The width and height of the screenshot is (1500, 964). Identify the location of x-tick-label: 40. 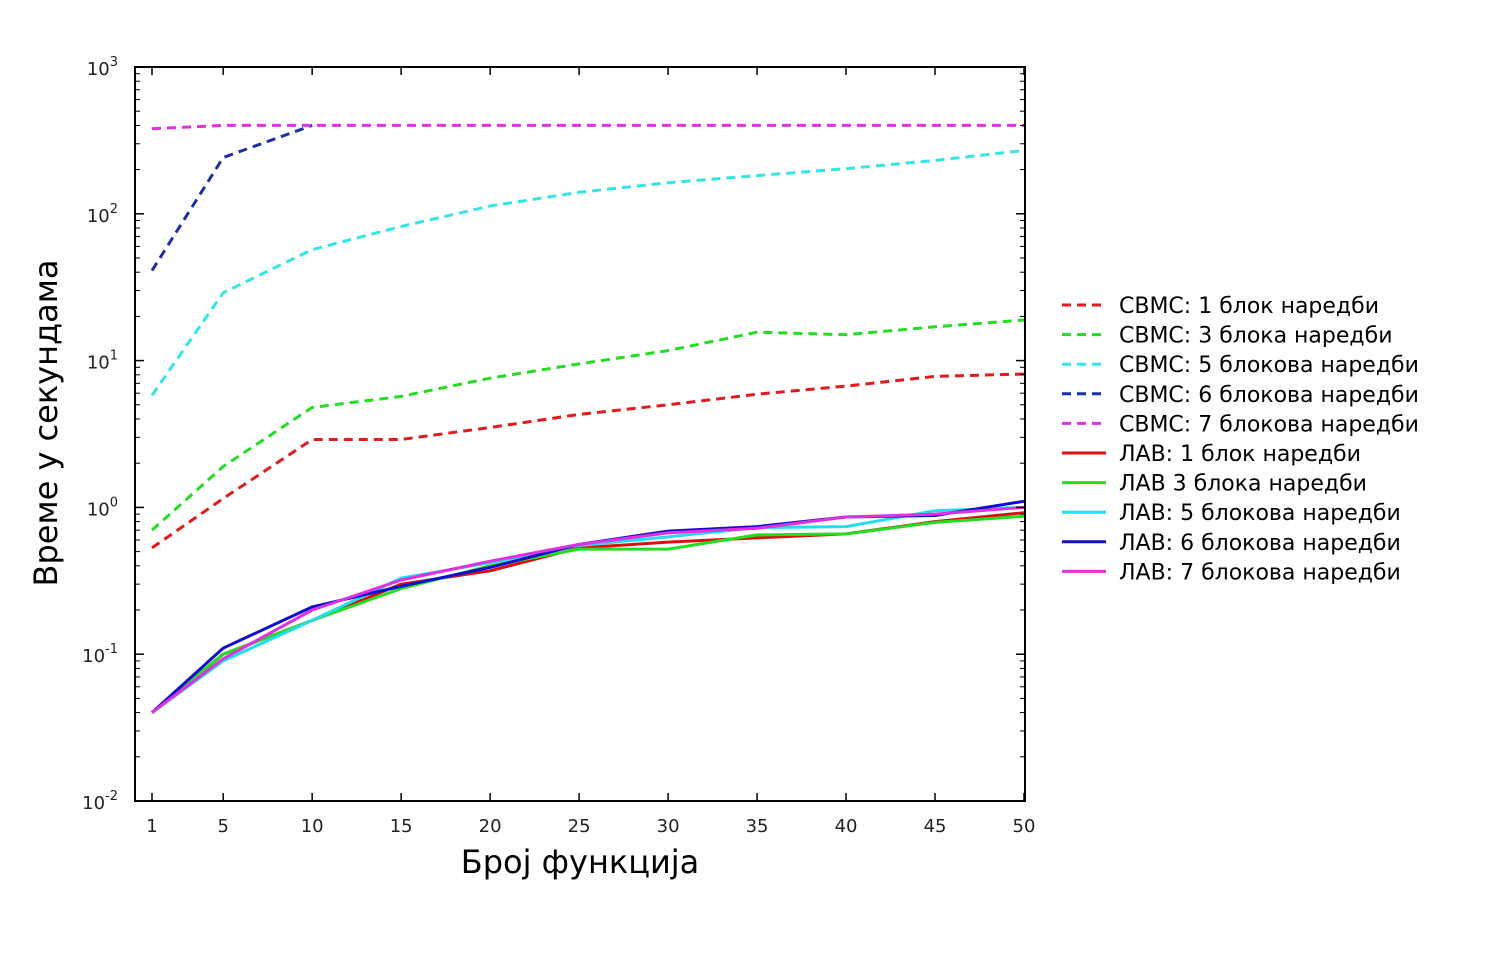
(846, 826).